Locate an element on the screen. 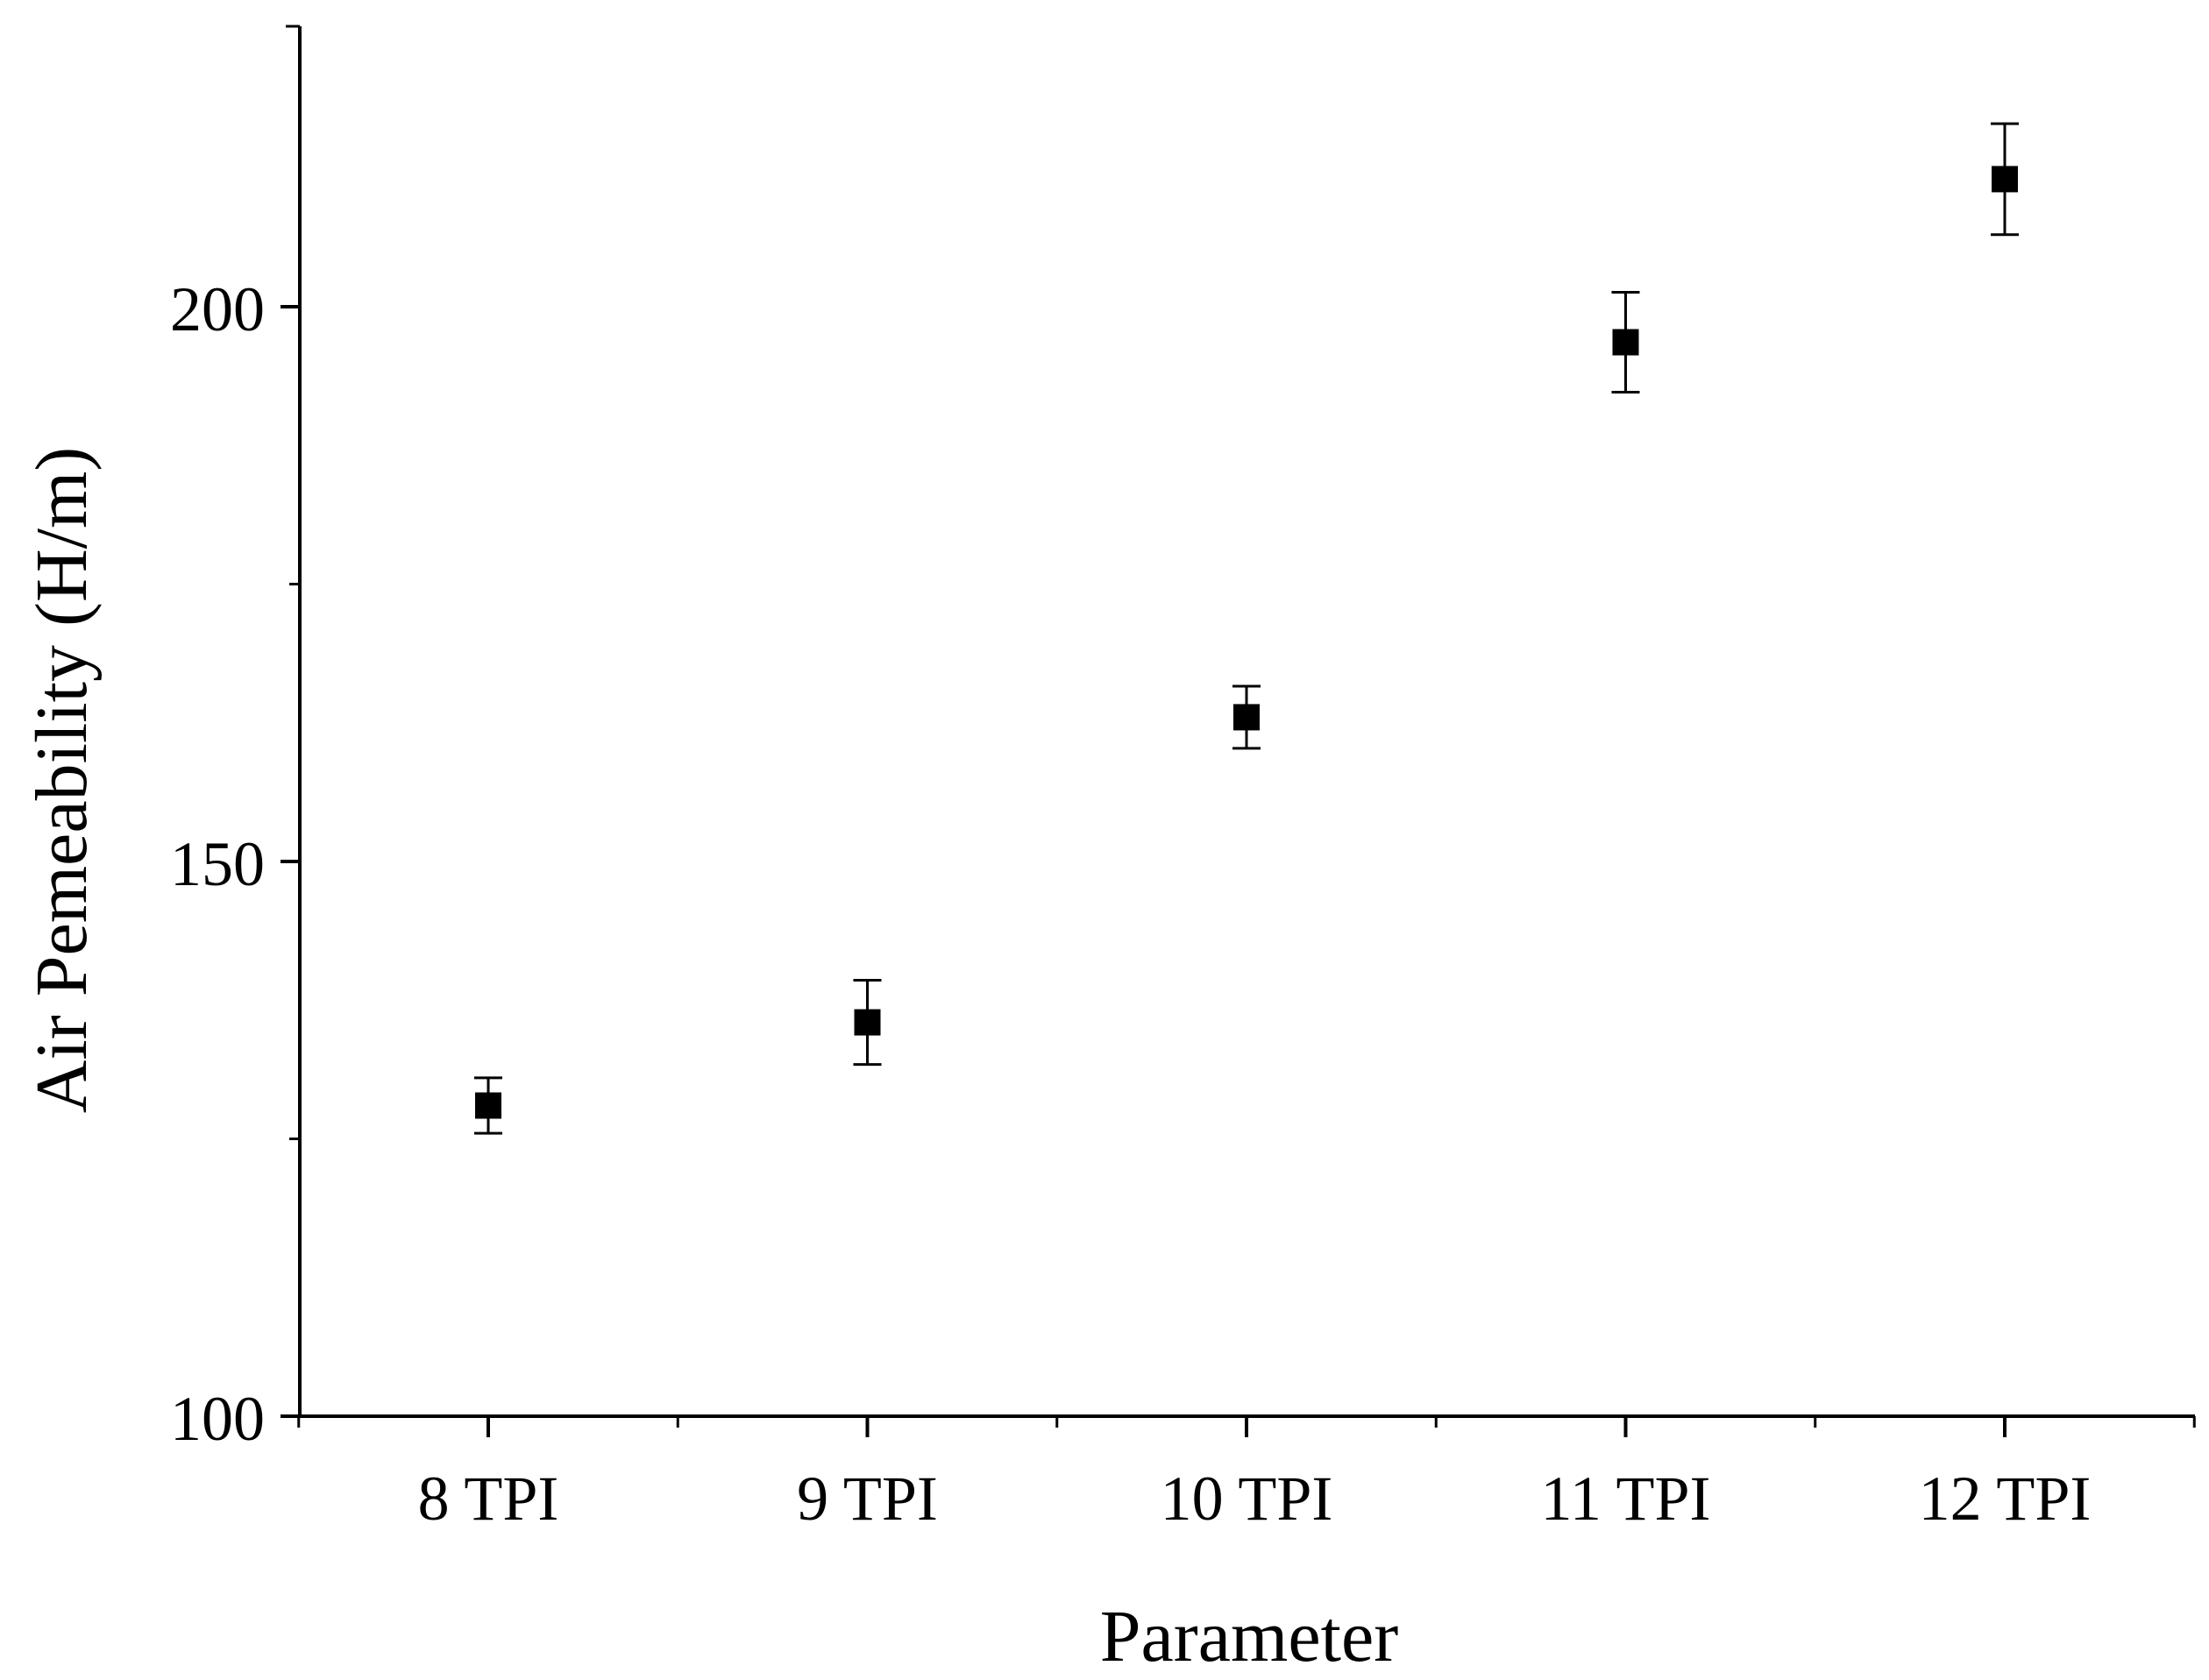 This screenshot has width=2209, height=1680. y-tick-label: 100 is located at coordinates (217, 1419).